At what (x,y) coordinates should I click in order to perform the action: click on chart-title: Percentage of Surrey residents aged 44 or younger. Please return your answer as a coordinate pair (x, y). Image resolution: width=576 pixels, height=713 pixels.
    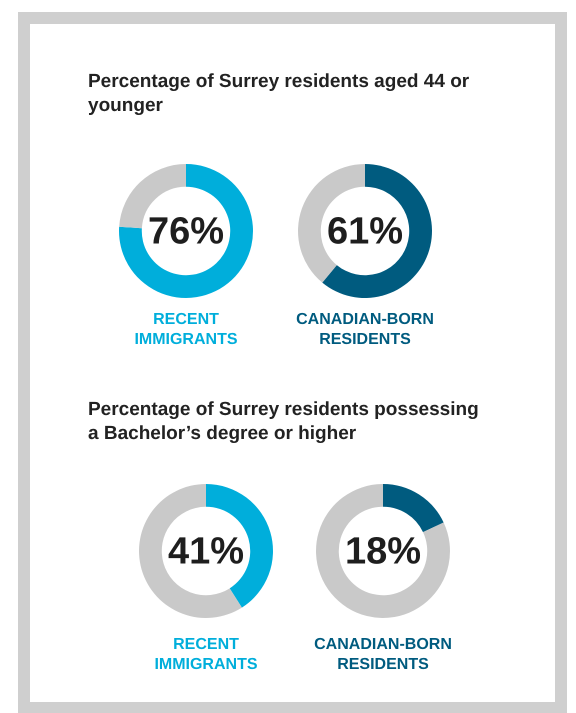
    Looking at the image, I should click on (279, 94).